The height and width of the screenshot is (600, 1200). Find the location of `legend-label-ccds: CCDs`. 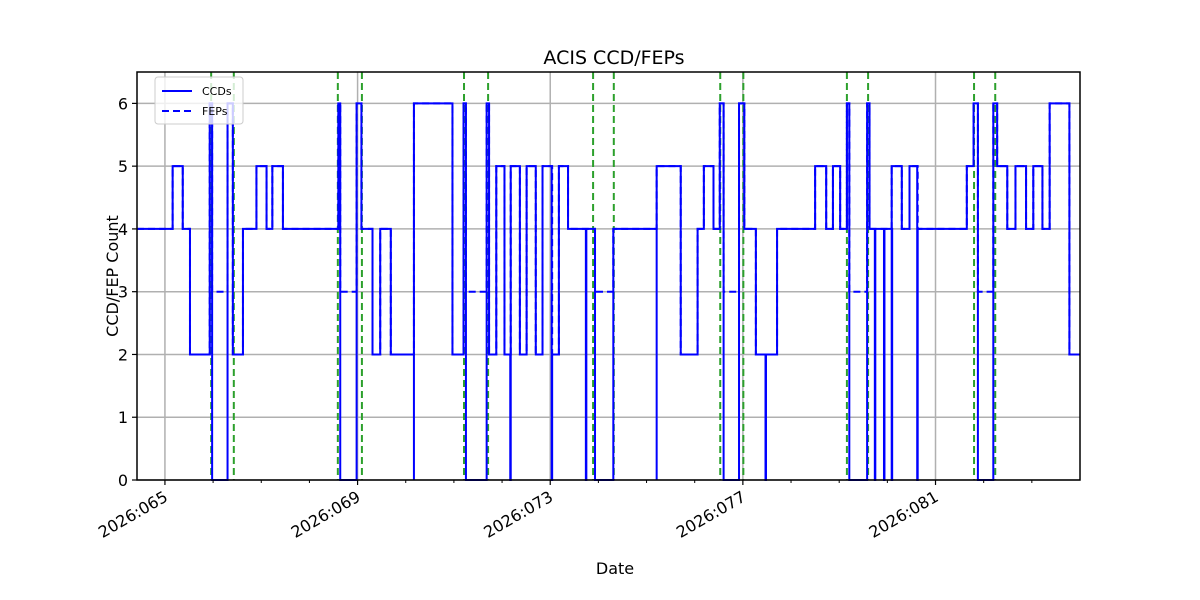

legend-label-ccds: CCDs is located at coordinates (217, 91).